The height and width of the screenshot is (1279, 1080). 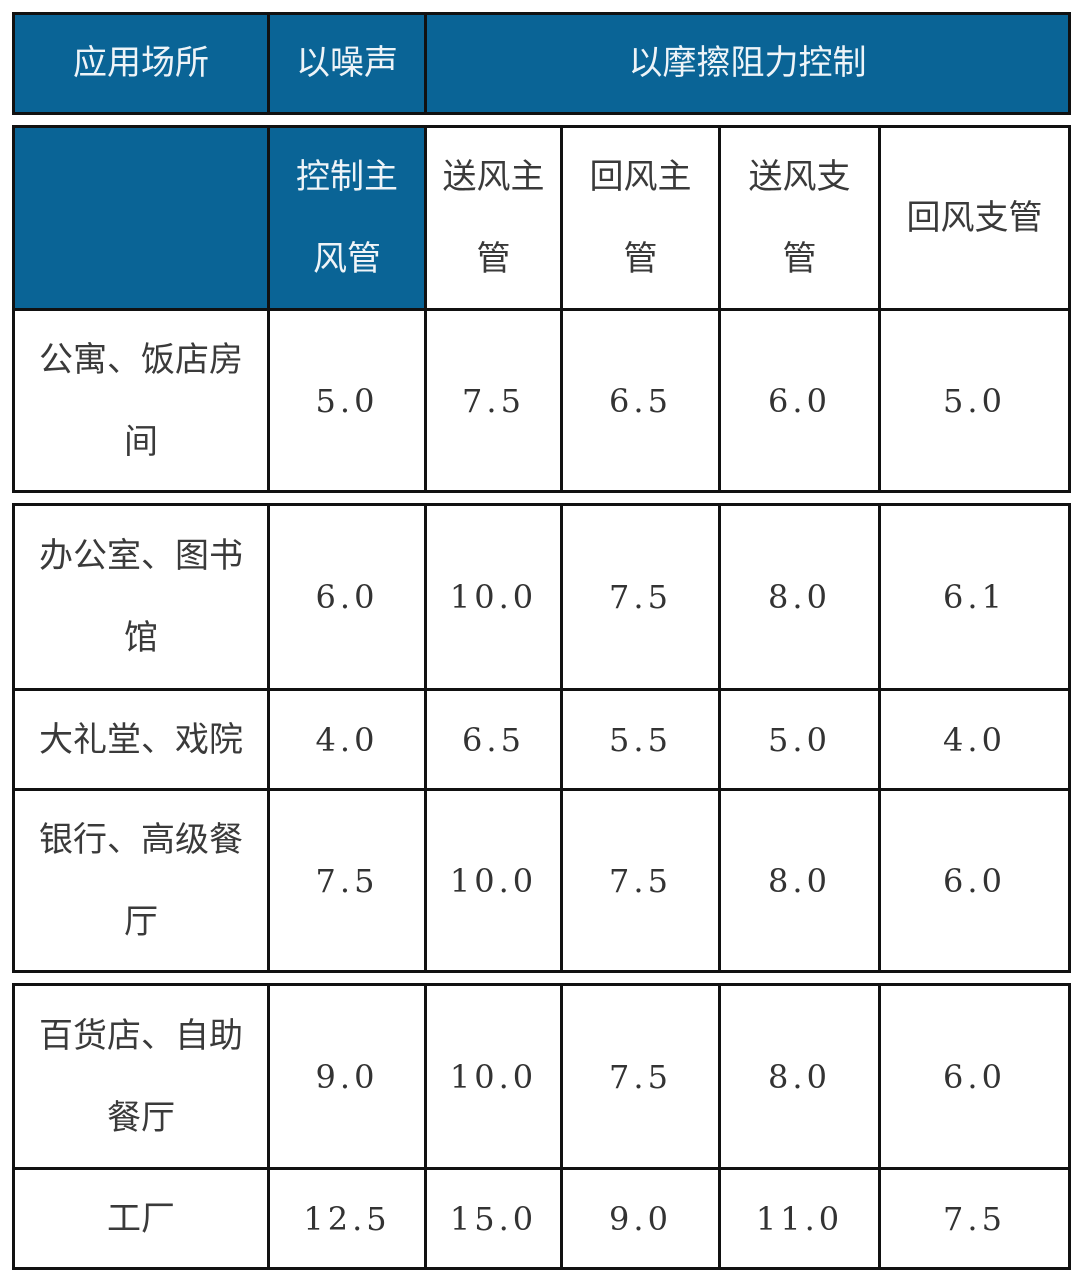 I want to click on subheader-return-branch-text: 回风支管, so click(x=974, y=218).